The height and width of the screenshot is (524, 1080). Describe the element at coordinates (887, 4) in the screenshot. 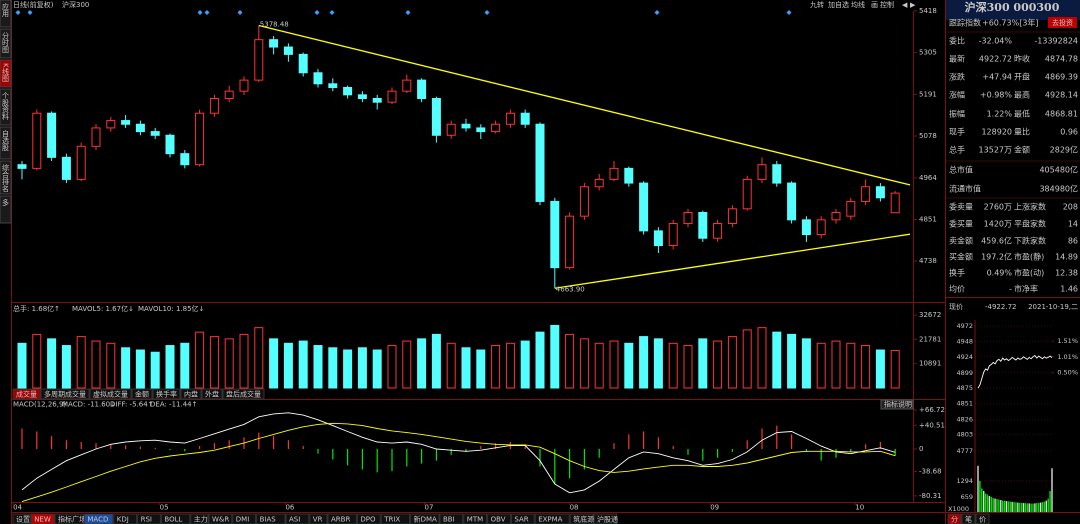

I see `toolbar-button: 控制` at that location.